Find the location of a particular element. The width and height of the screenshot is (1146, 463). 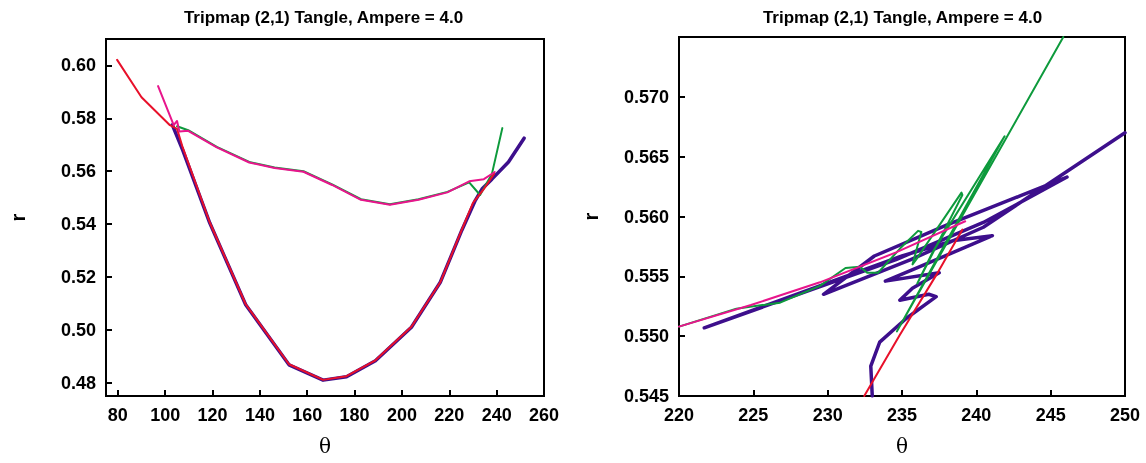

x-tick-label: 235 is located at coordinates (902, 415).